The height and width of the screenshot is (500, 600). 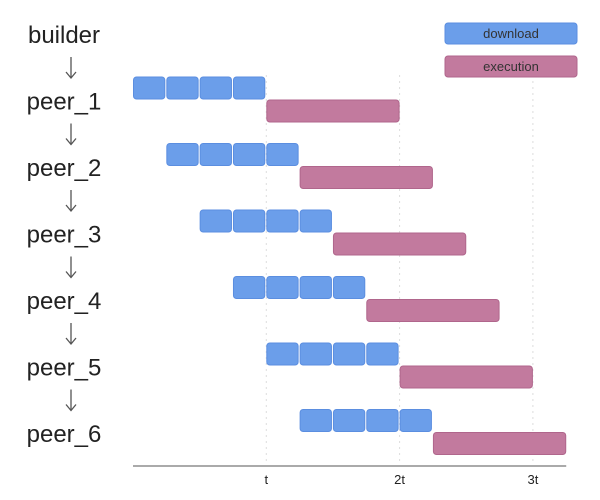 What do you see at coordinates (266, 479) in the screenshot?
I see `axis-tick-label: t` at bounding box center [266, 479].